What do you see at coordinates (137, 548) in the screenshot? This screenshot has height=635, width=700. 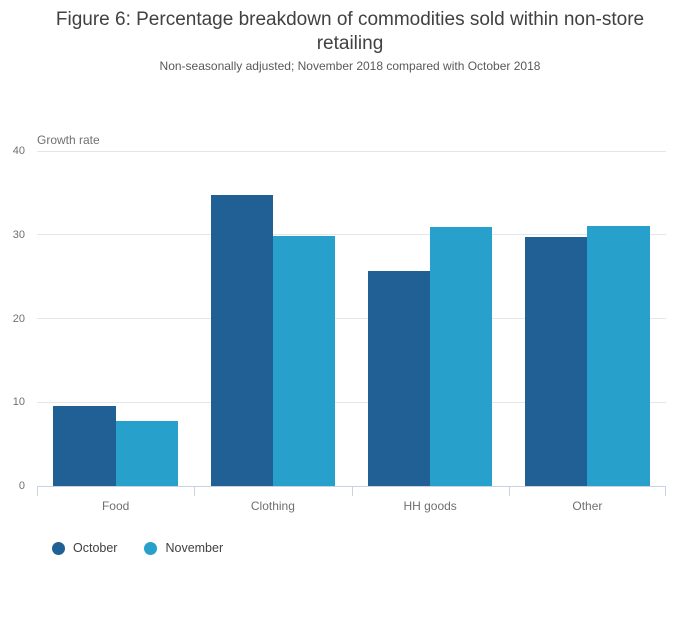 I see `legend: October November` at bounding box center [137, 548].